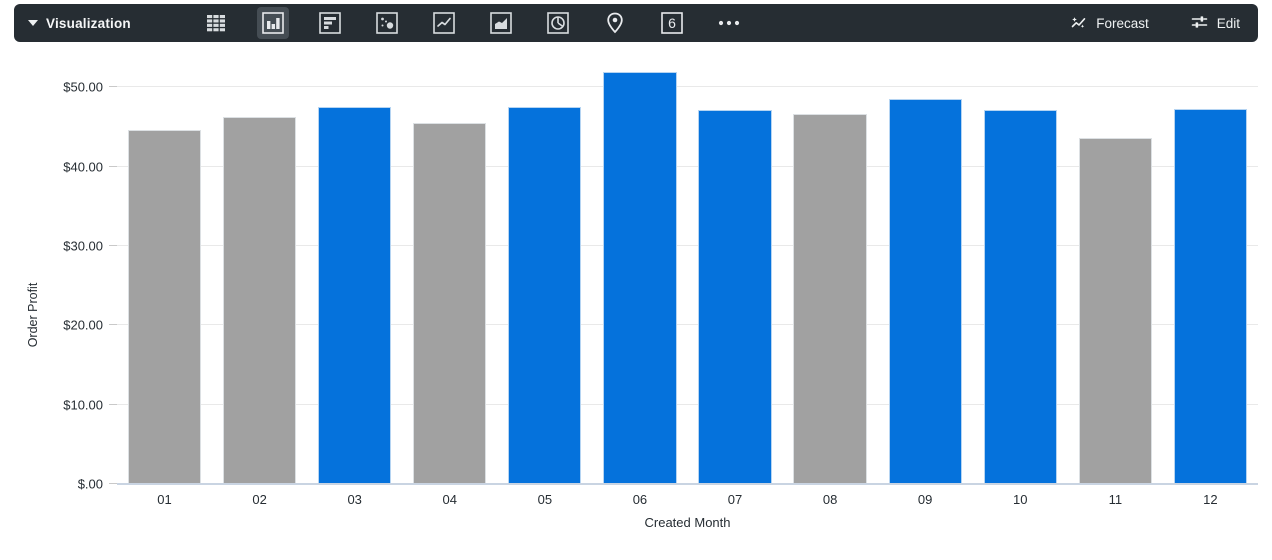  What do you see at coordinates (925, 499) in the screenshot?
I see `x-tick-label: 09` at bounding box center [925, 499].